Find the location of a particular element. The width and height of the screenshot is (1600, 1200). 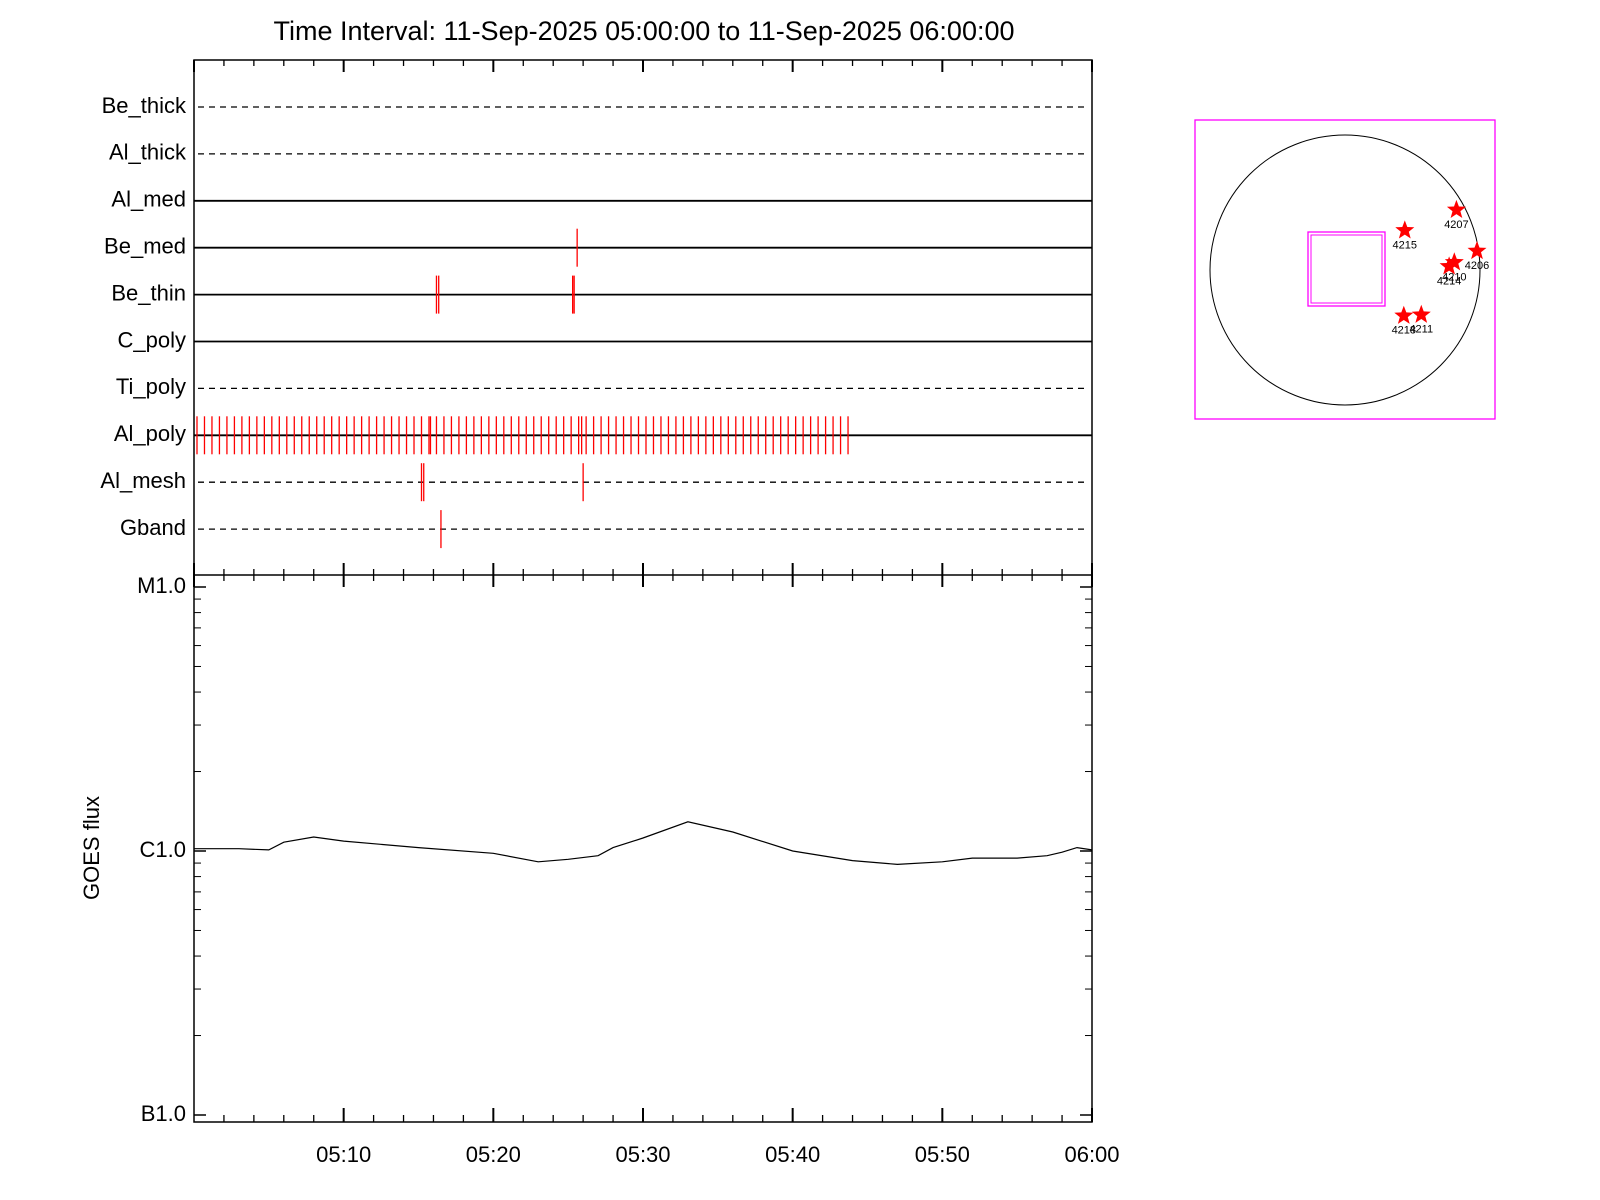

row-label: Be_thick is located at coordinates (144, 105).